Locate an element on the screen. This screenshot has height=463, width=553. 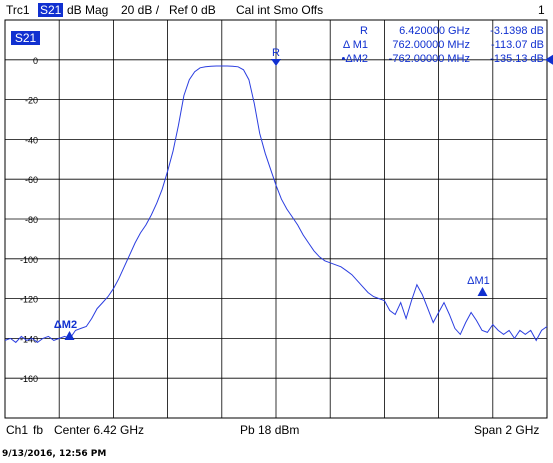
marker-table-name: •ΔM2 is located at coordinates (355, 59).